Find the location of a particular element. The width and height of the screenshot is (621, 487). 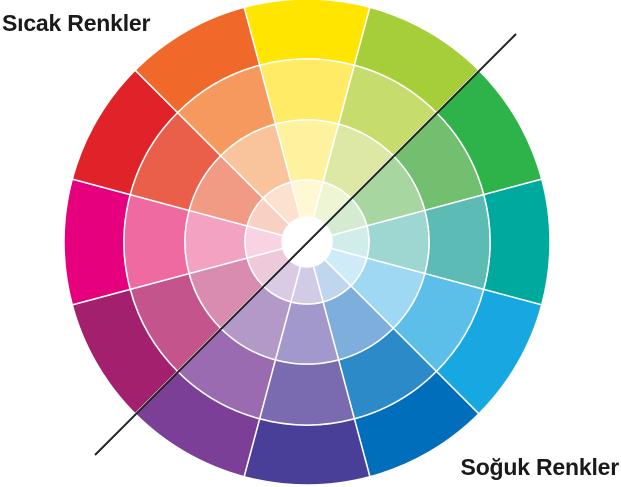

warm-colors-label: Sıcak Renkler is located at coordinates (76, 23).